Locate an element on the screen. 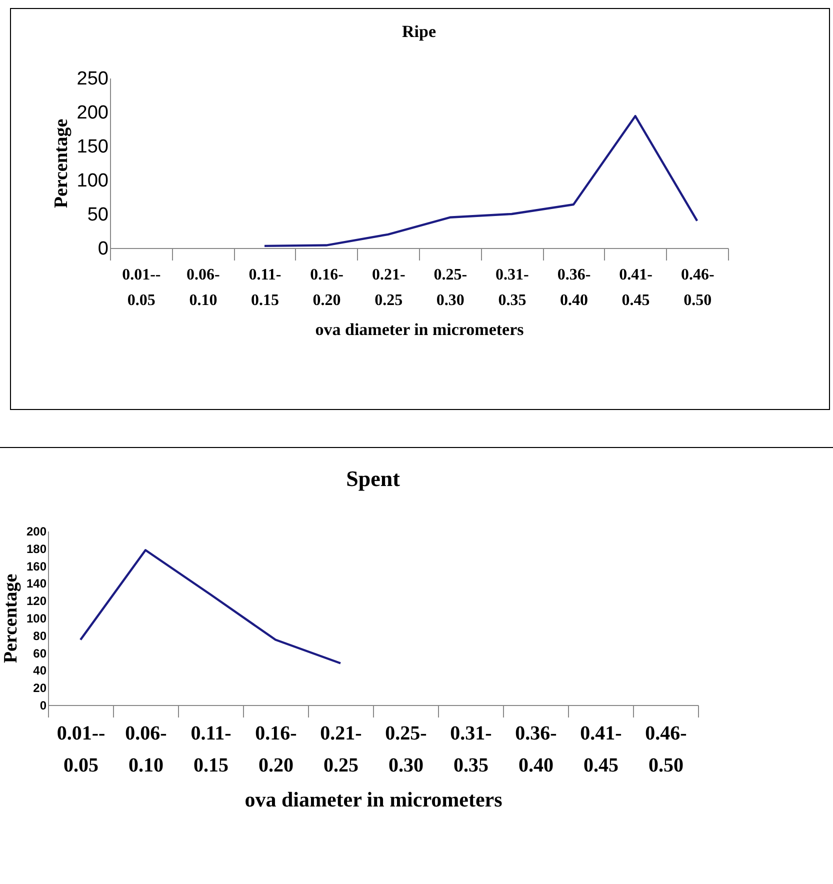  y-tick-label: 120 is located at coordinates (36, 601).